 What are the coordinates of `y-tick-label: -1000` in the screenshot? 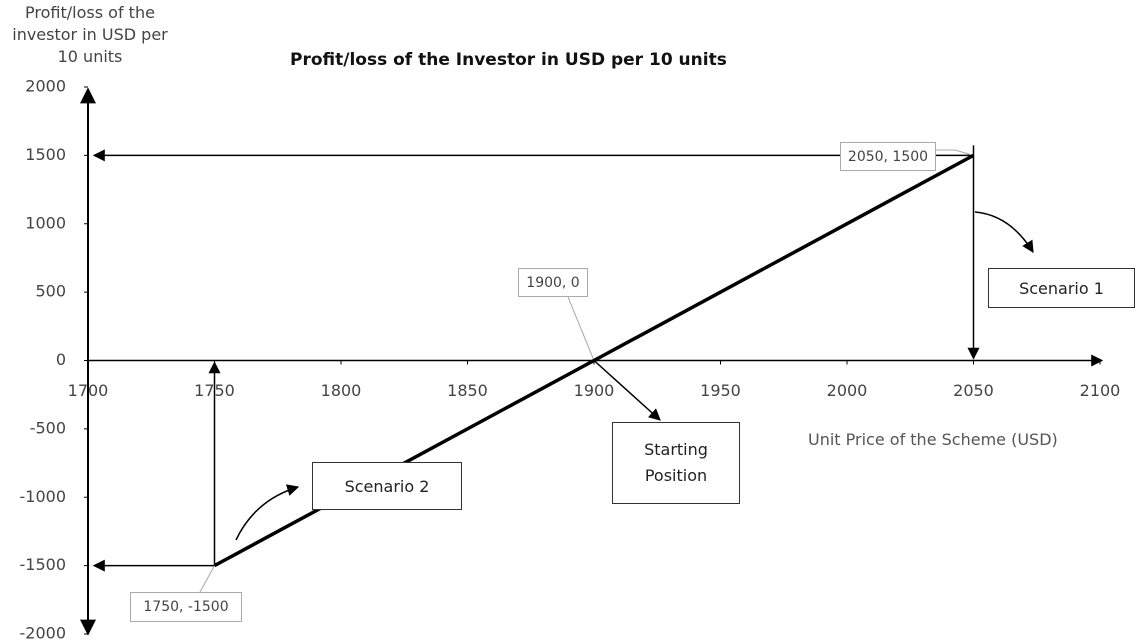 It's located at (43, 496).